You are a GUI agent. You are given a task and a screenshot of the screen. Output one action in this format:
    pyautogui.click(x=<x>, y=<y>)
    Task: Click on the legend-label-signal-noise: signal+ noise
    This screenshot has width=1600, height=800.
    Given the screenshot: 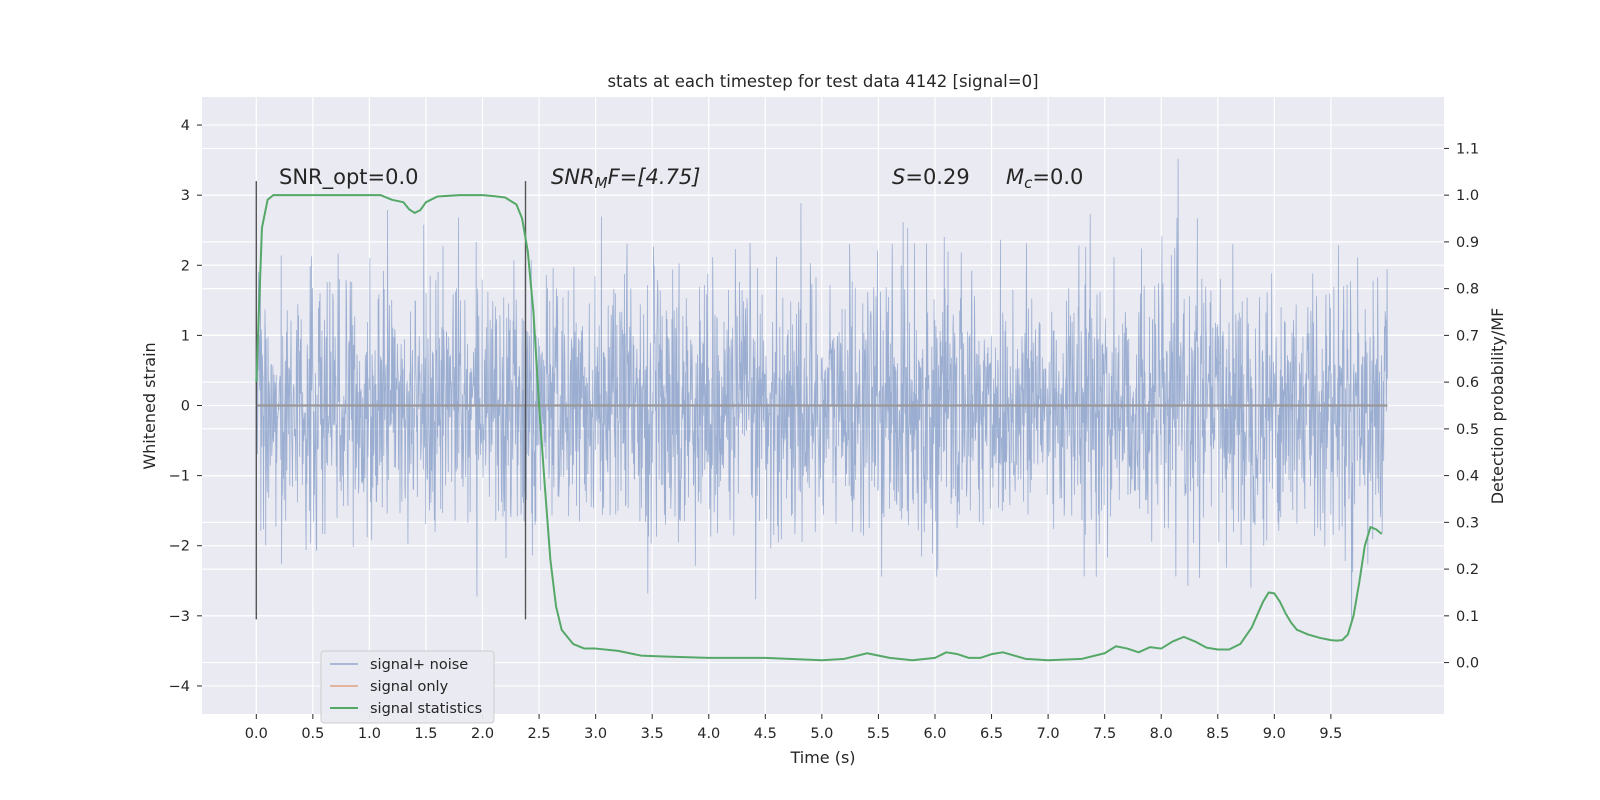 What is the action you would take?
    pyautogui.click(x=419, y=665)
    